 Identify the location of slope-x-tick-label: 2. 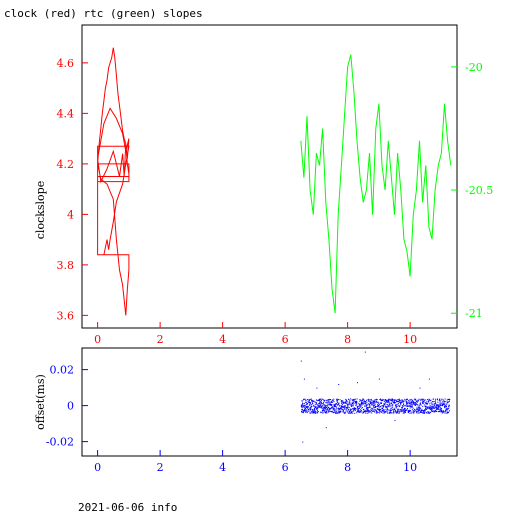
(160, 339).